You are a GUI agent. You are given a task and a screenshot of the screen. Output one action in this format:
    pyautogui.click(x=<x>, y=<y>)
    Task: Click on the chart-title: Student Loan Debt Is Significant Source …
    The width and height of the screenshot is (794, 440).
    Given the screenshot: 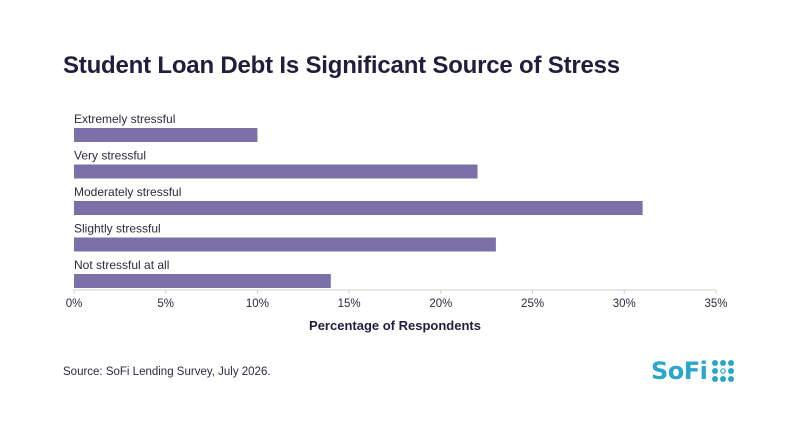 What is the action you would take?
    pyautogui.click(x=341, y=65)
    